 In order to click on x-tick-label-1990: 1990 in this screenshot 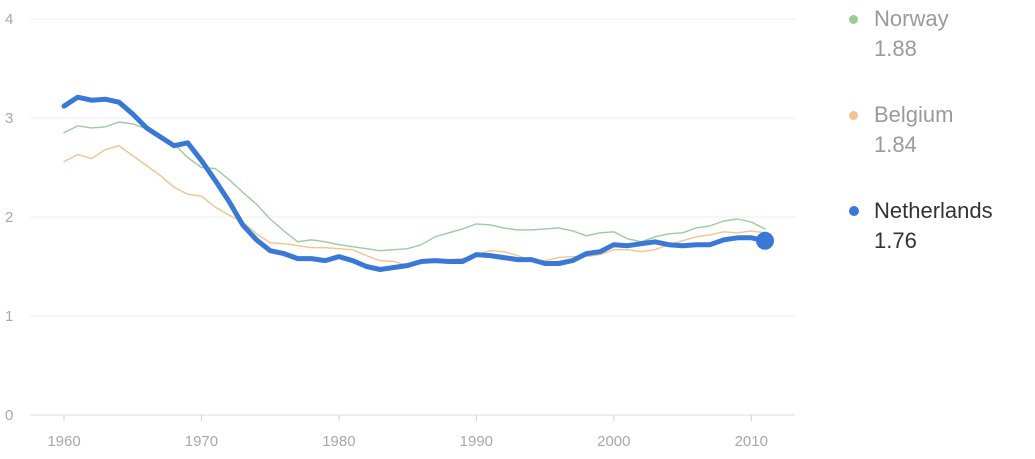, I will do `click(476, 441)`.